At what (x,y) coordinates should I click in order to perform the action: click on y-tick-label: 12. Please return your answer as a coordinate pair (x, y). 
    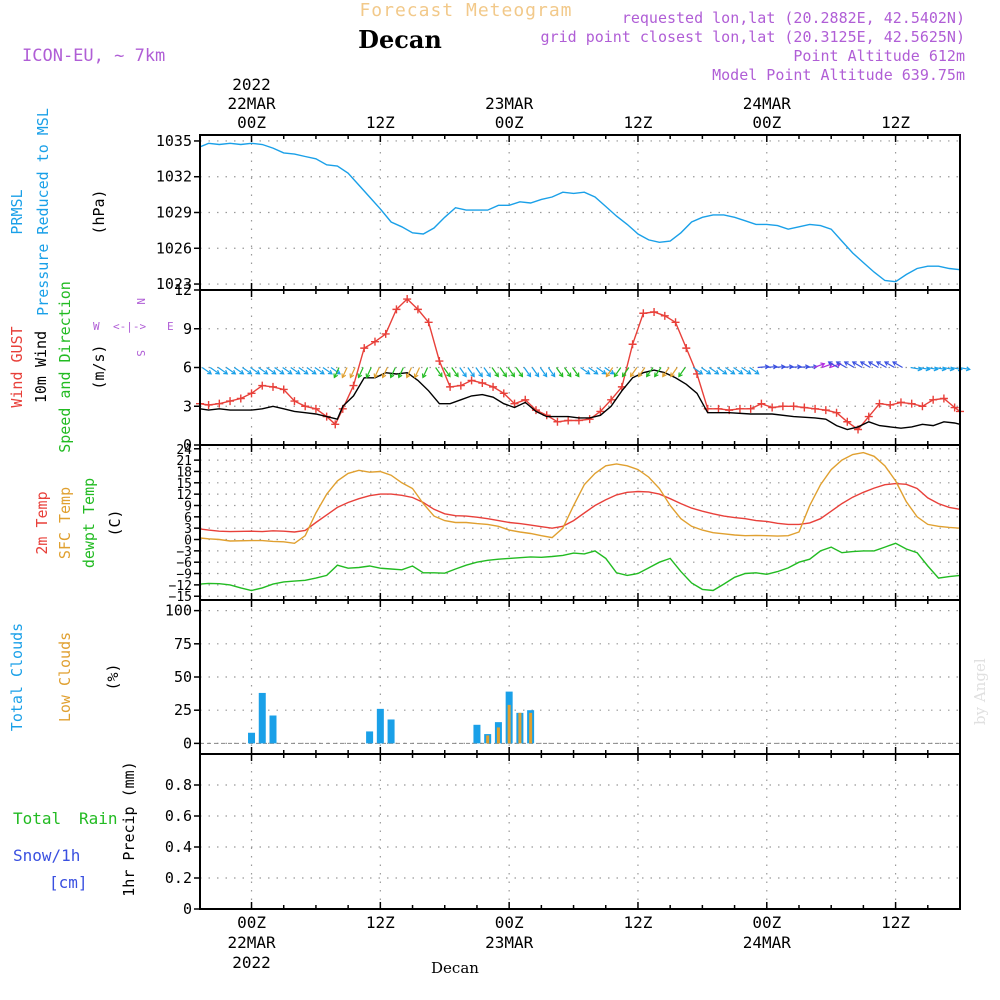
    Looking at the image, I should click on (184, 495).